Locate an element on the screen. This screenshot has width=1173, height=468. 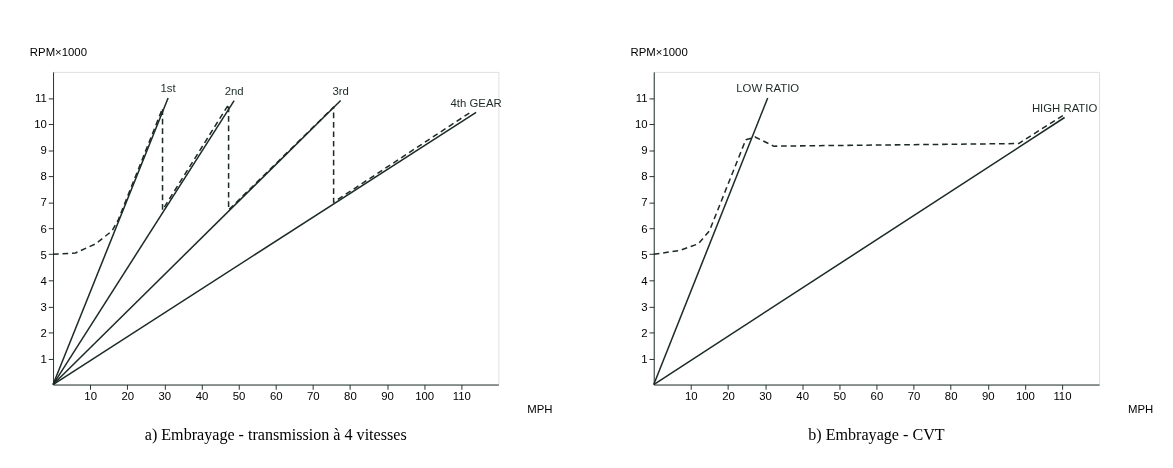
series-label: 1st is located at coordinates (168, 88).